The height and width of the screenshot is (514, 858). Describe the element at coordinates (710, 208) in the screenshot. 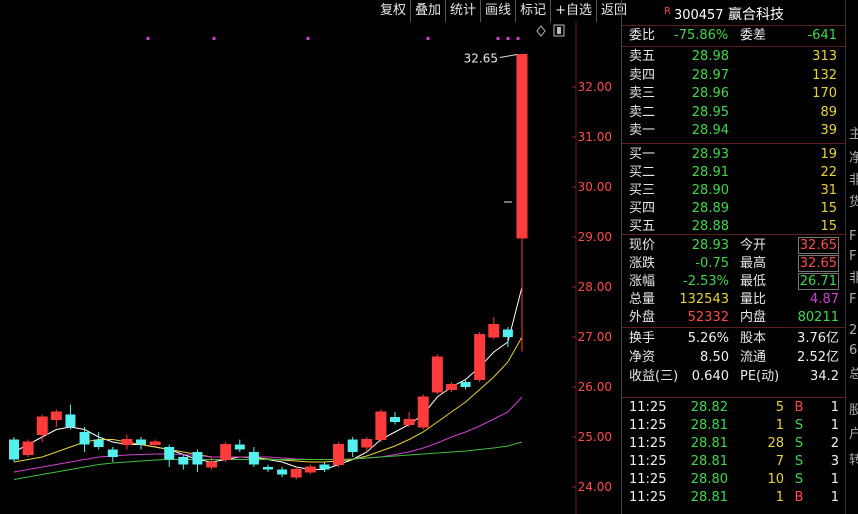

I see `buy-price: 28.89` at that location.